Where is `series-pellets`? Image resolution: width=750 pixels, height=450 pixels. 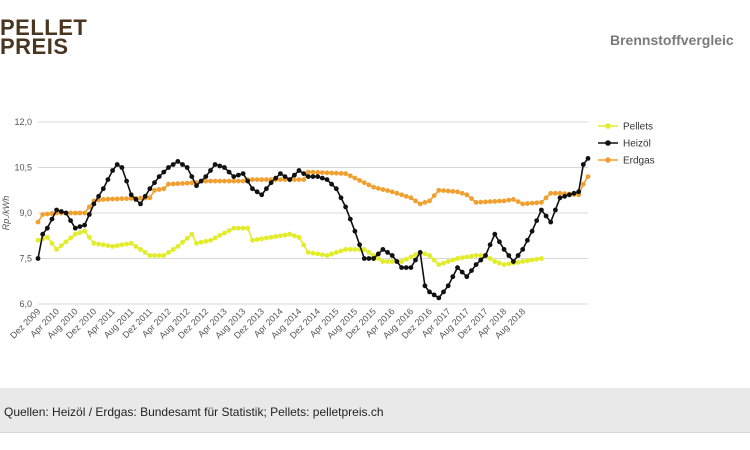 series-pellets is located at coordinates (289, 246).